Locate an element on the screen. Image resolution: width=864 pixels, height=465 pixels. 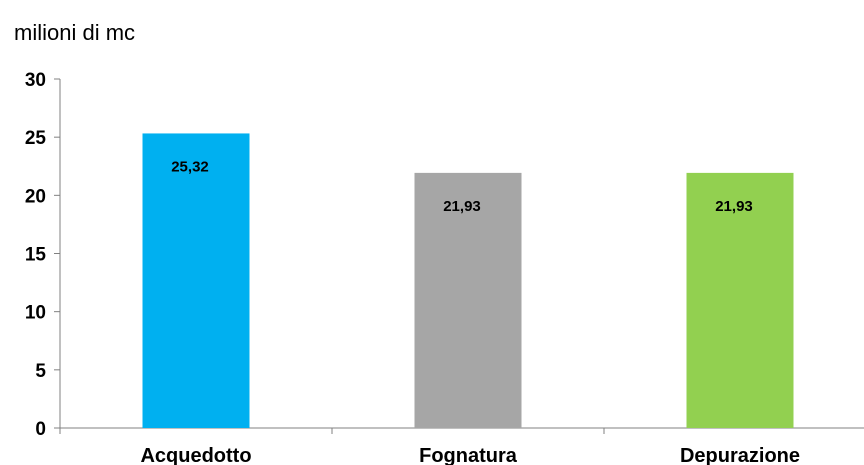
x-tick-label-acquedotto: Acquedotto is located at coordinates (195, 455).